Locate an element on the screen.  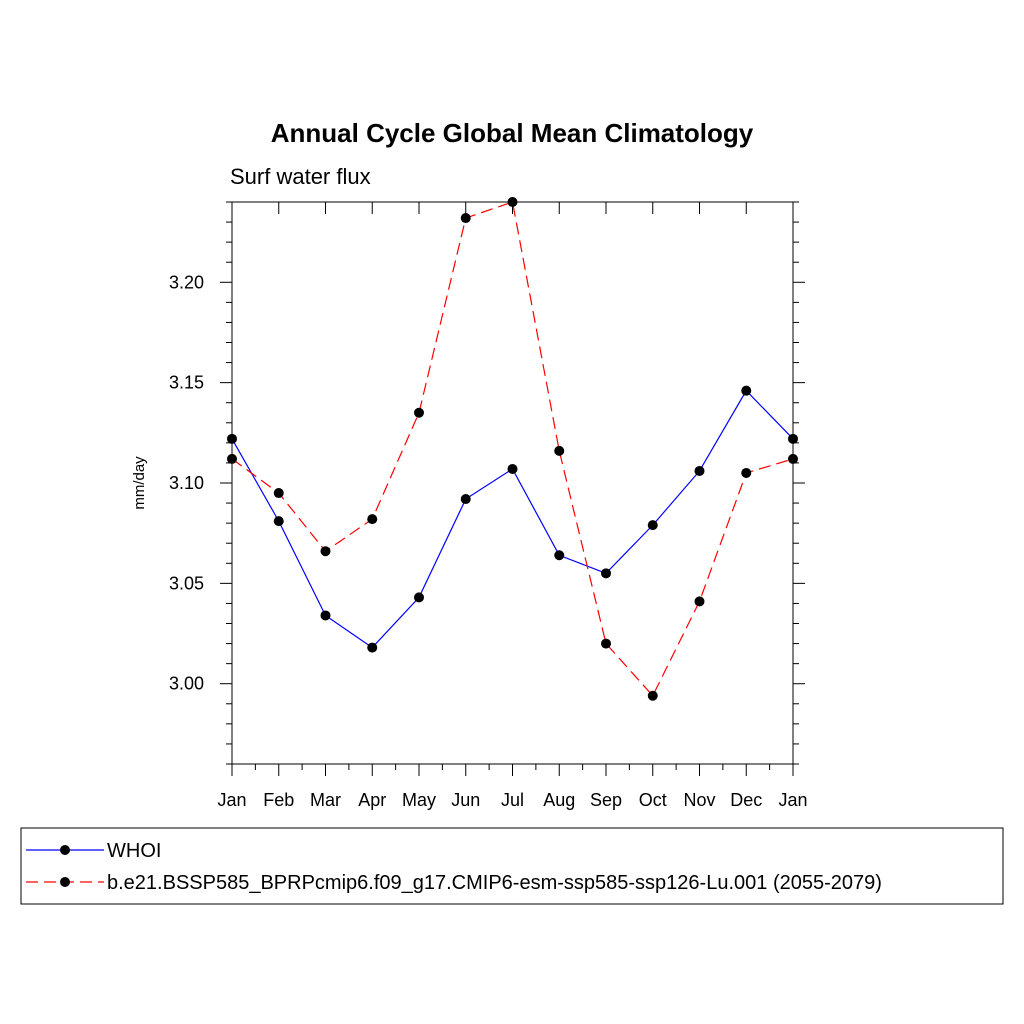
x-tick-label: Feb is located at coordinates (278, 800).